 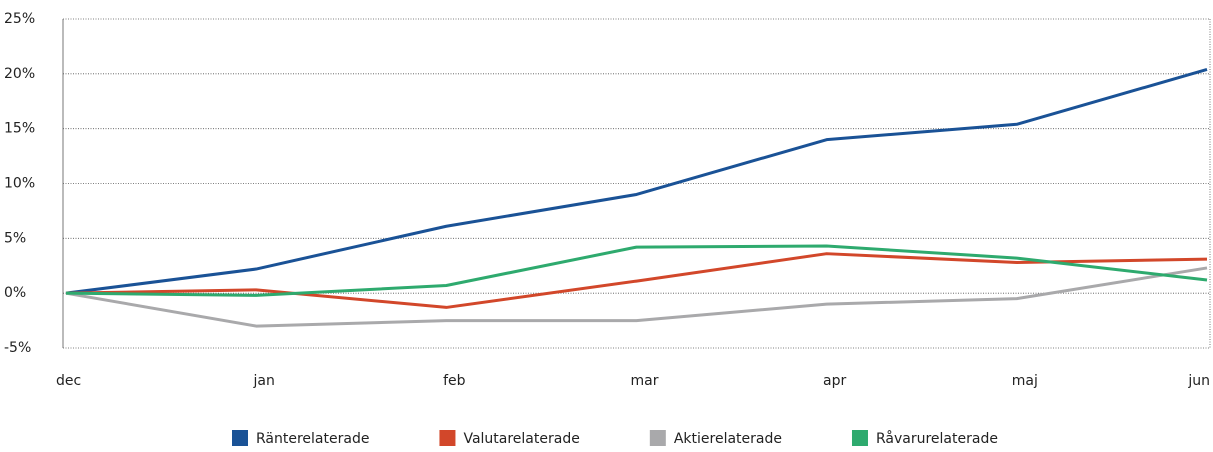 What do you see at coordinates (19, 74) in the screenshot?
I see `y-tick-label: 20%` at bounding box center [19, 74].